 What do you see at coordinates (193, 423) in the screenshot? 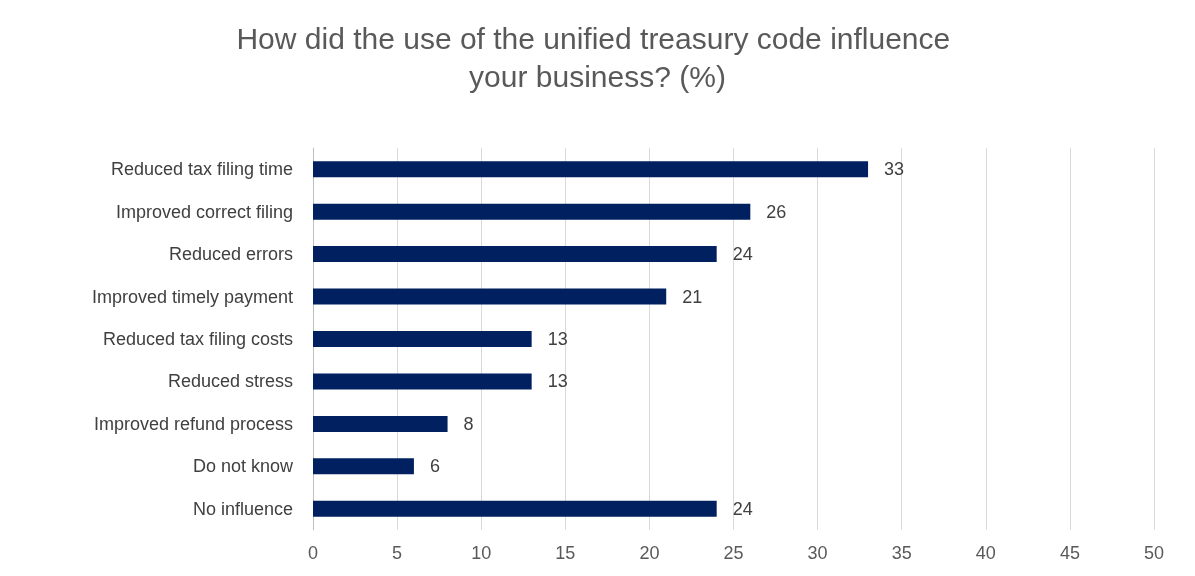
I see `y-tick-label: Improved refund process` at bounding box center [193, 423].